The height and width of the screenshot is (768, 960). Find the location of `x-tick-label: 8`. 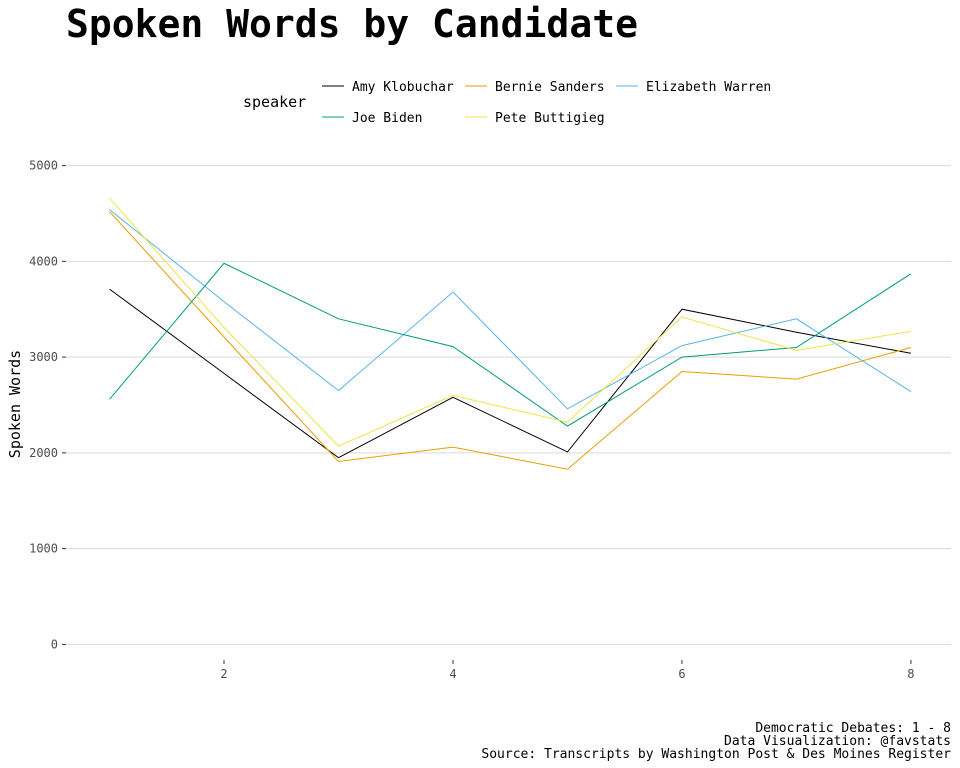

x-tick-label: 8 is located at coordinates (910, 674).